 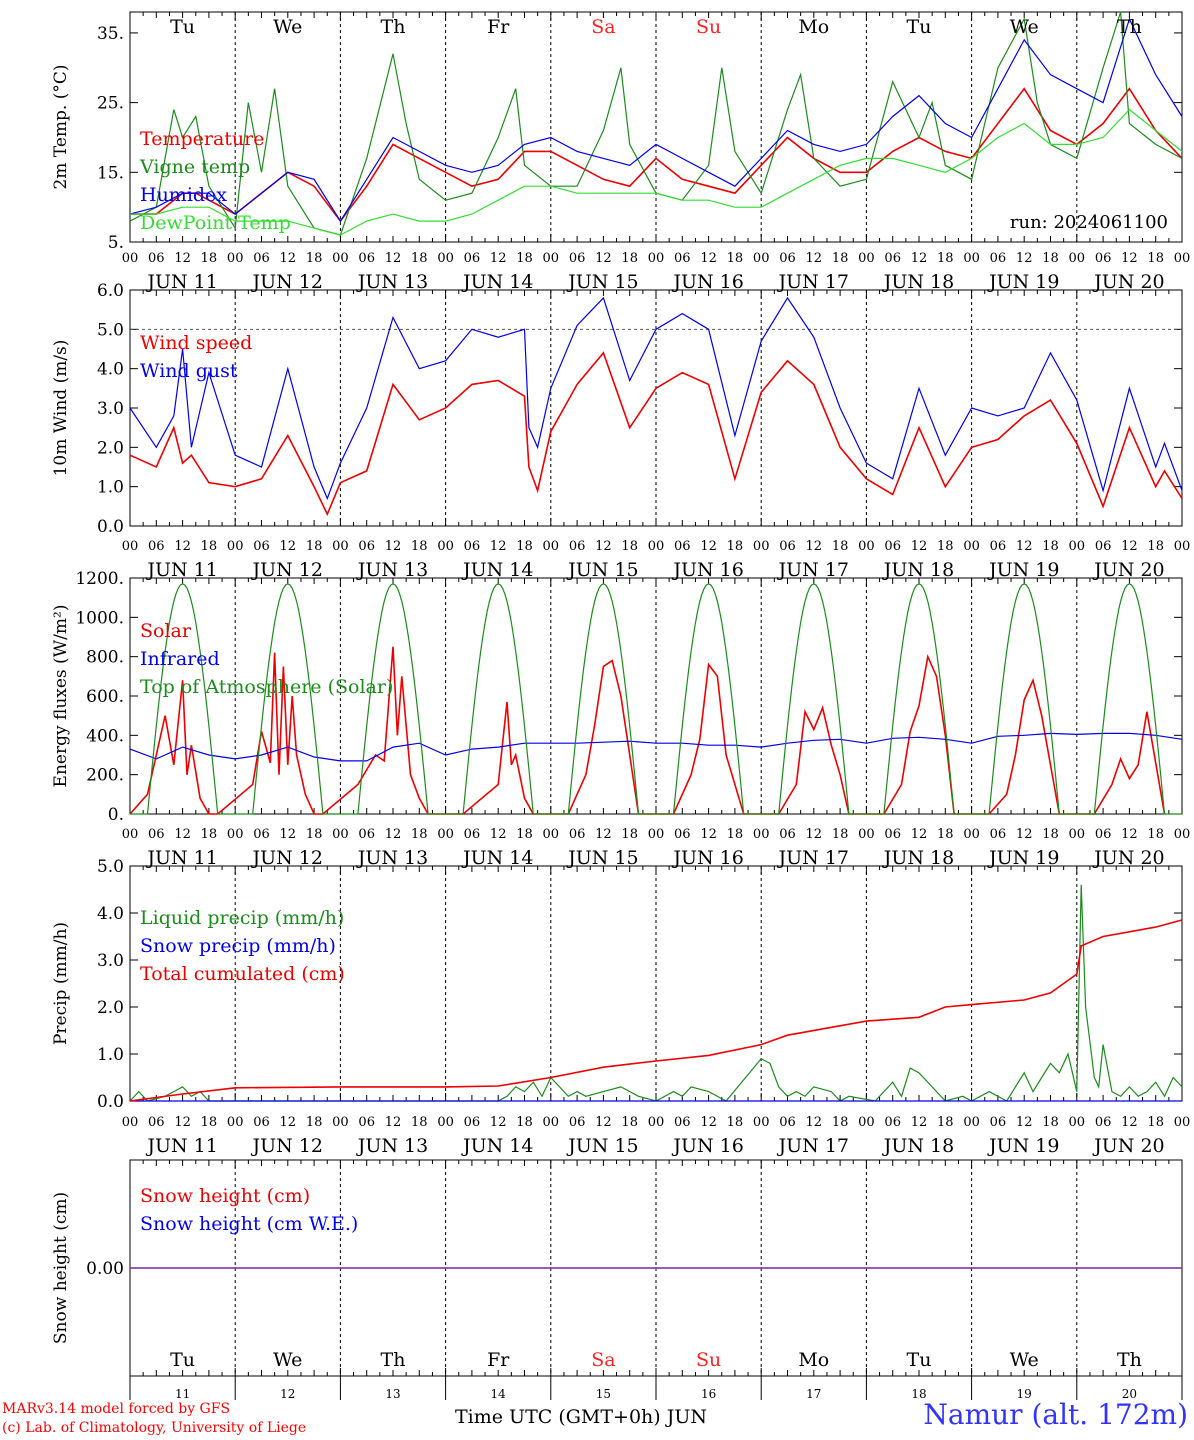 I want to click on model-credit: MARv3.14 model forced by GFS, so click(x=116, y=1409).